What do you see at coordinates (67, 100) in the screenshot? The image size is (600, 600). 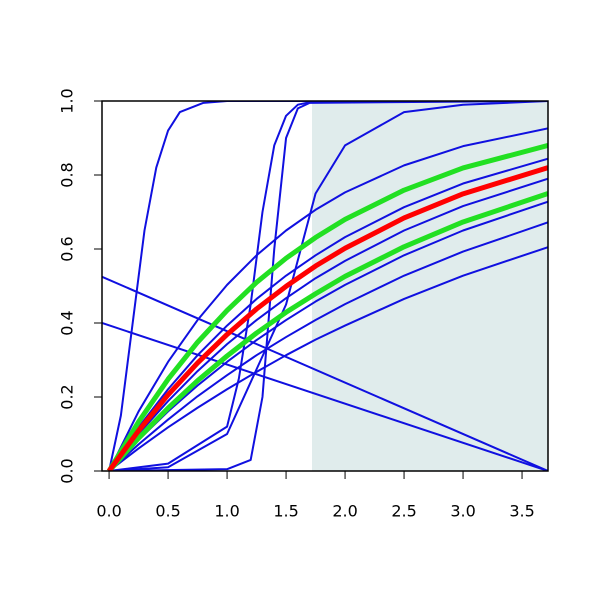 I see `y-tick-label: 1.0` at bounding box center [67, 100].